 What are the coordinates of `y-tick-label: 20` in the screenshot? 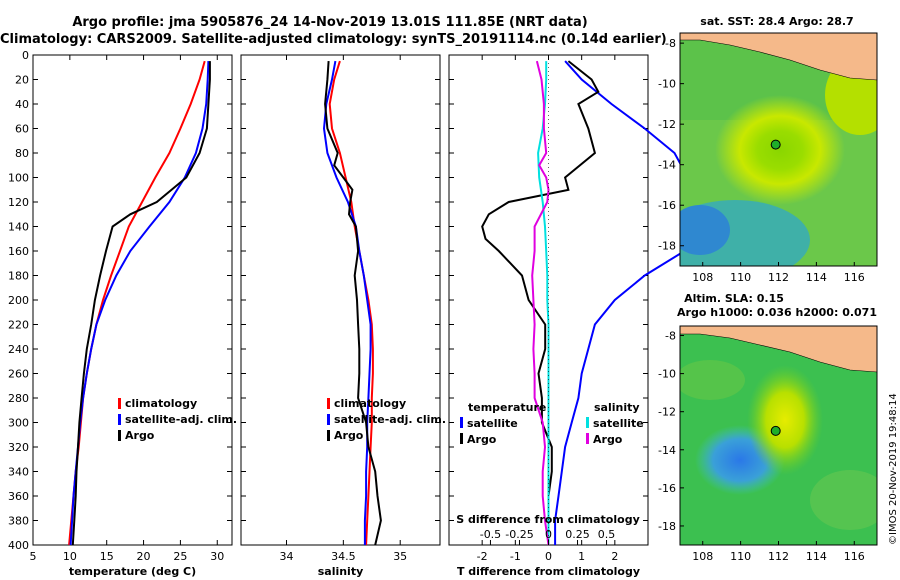 It's located at (22, 80).